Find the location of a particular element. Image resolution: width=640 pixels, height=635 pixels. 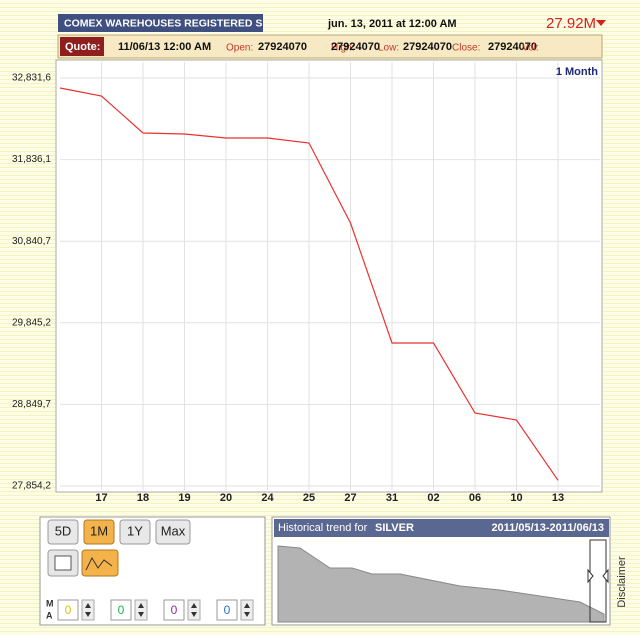

chart-type-button is located at coordinates (100, 563).